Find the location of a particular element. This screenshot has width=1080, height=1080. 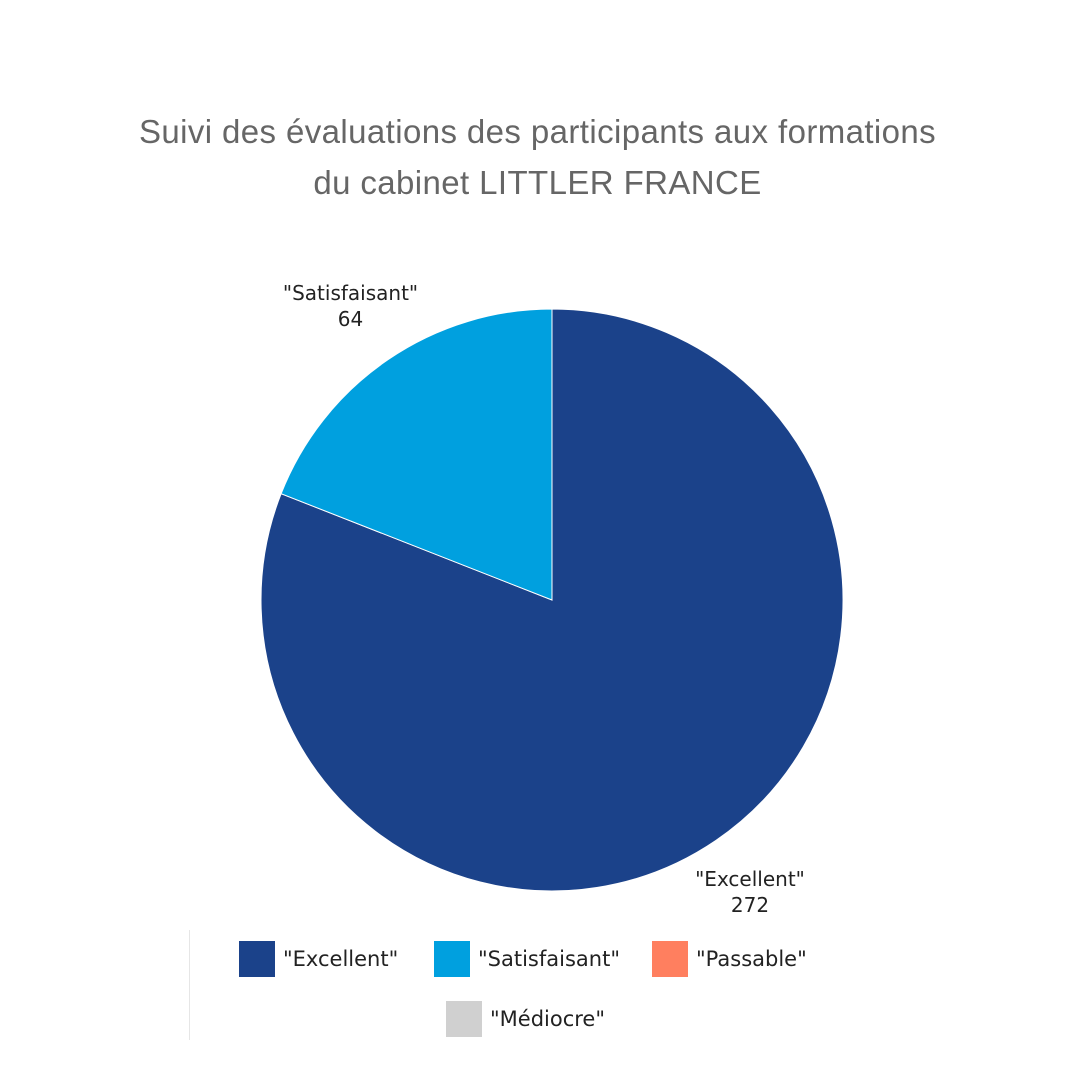

legend-item-mediocre: "Médiocre" is located at coordinates (525, 1019).